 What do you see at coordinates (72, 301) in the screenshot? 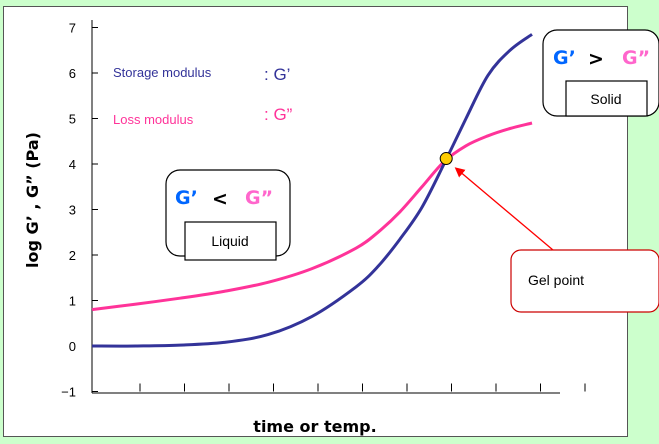
I see `y-tick-label: 1` at bounding box center [72, 301].